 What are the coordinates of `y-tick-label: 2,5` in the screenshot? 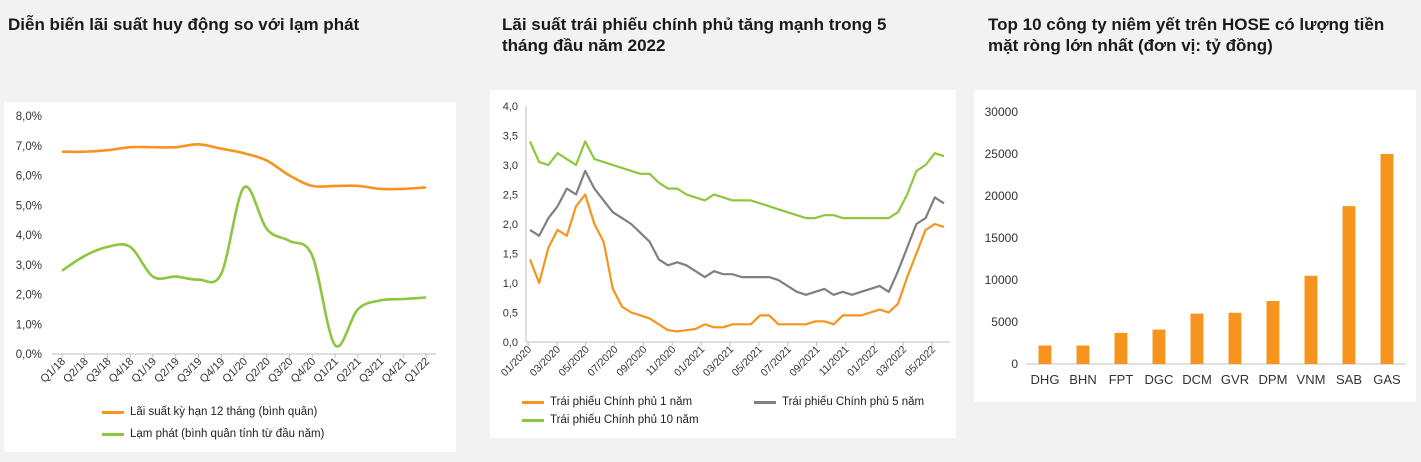 It's located at (510, 196).